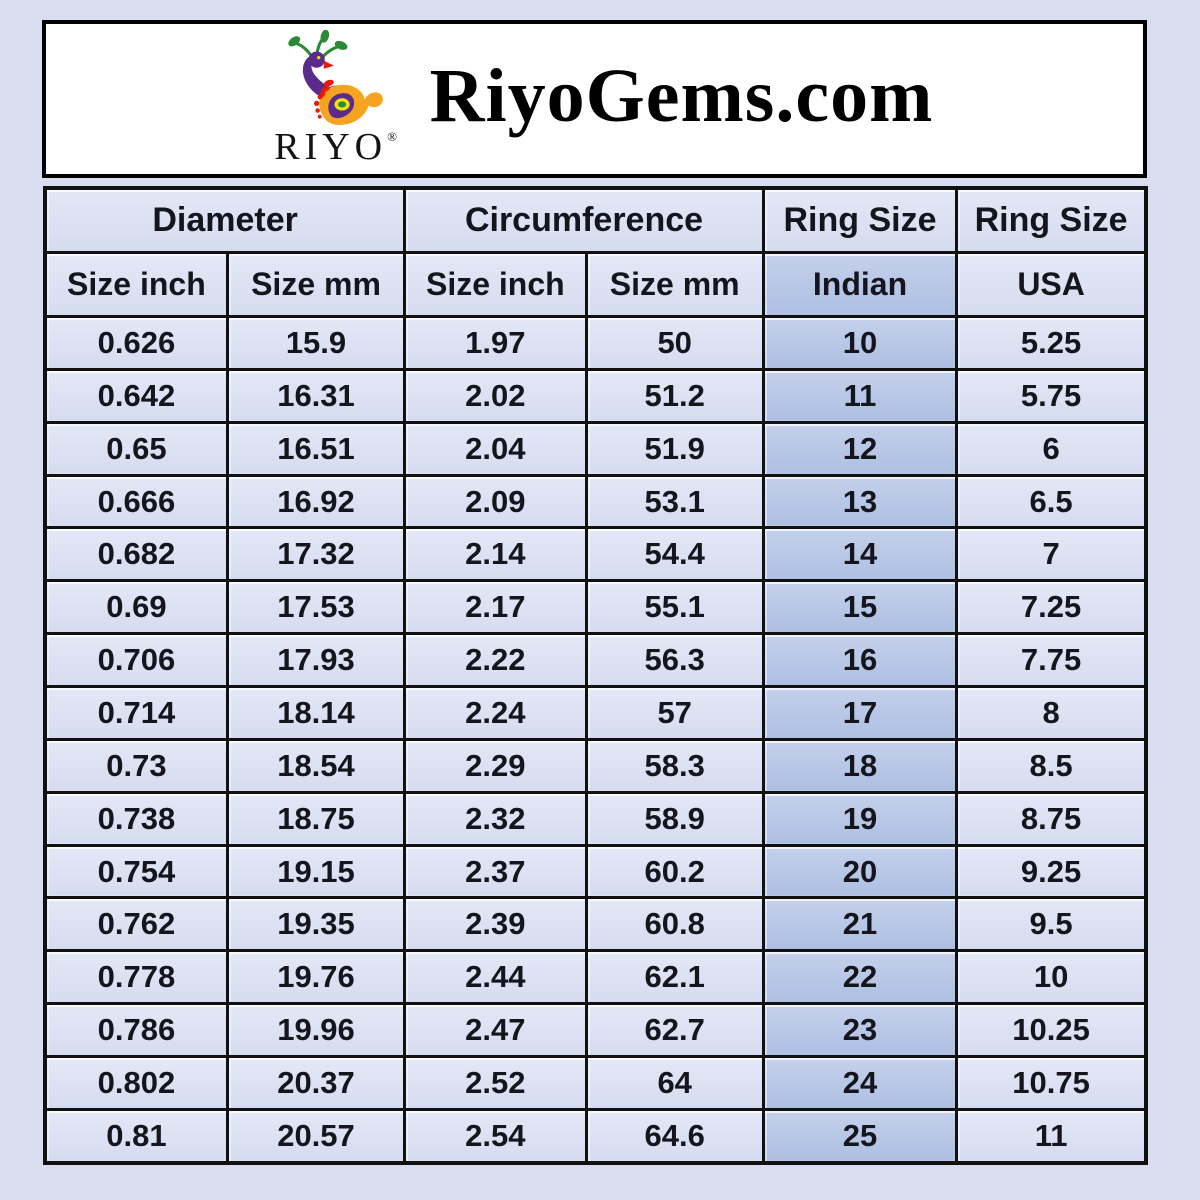 The width and height of the screenshot is (1200, 1200). What do you see at coordinates (1051, 1030) in the screenshot?
I see `table-cell: 10.25` at bounding box center [1051, 1030].